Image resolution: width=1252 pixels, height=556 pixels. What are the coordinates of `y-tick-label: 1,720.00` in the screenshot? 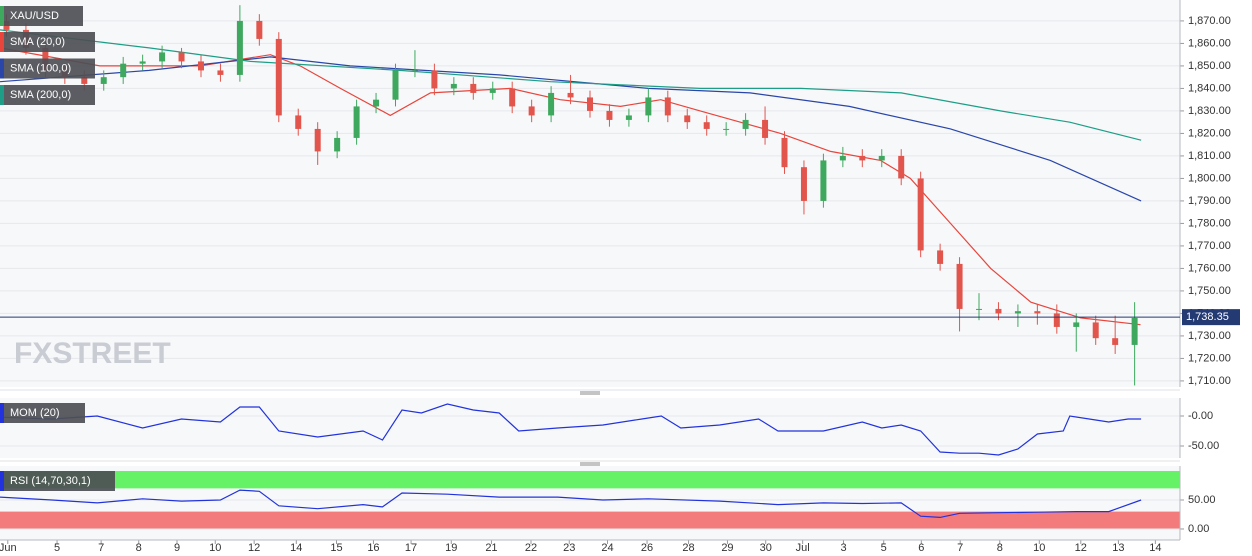 It's located at (1209, 358).